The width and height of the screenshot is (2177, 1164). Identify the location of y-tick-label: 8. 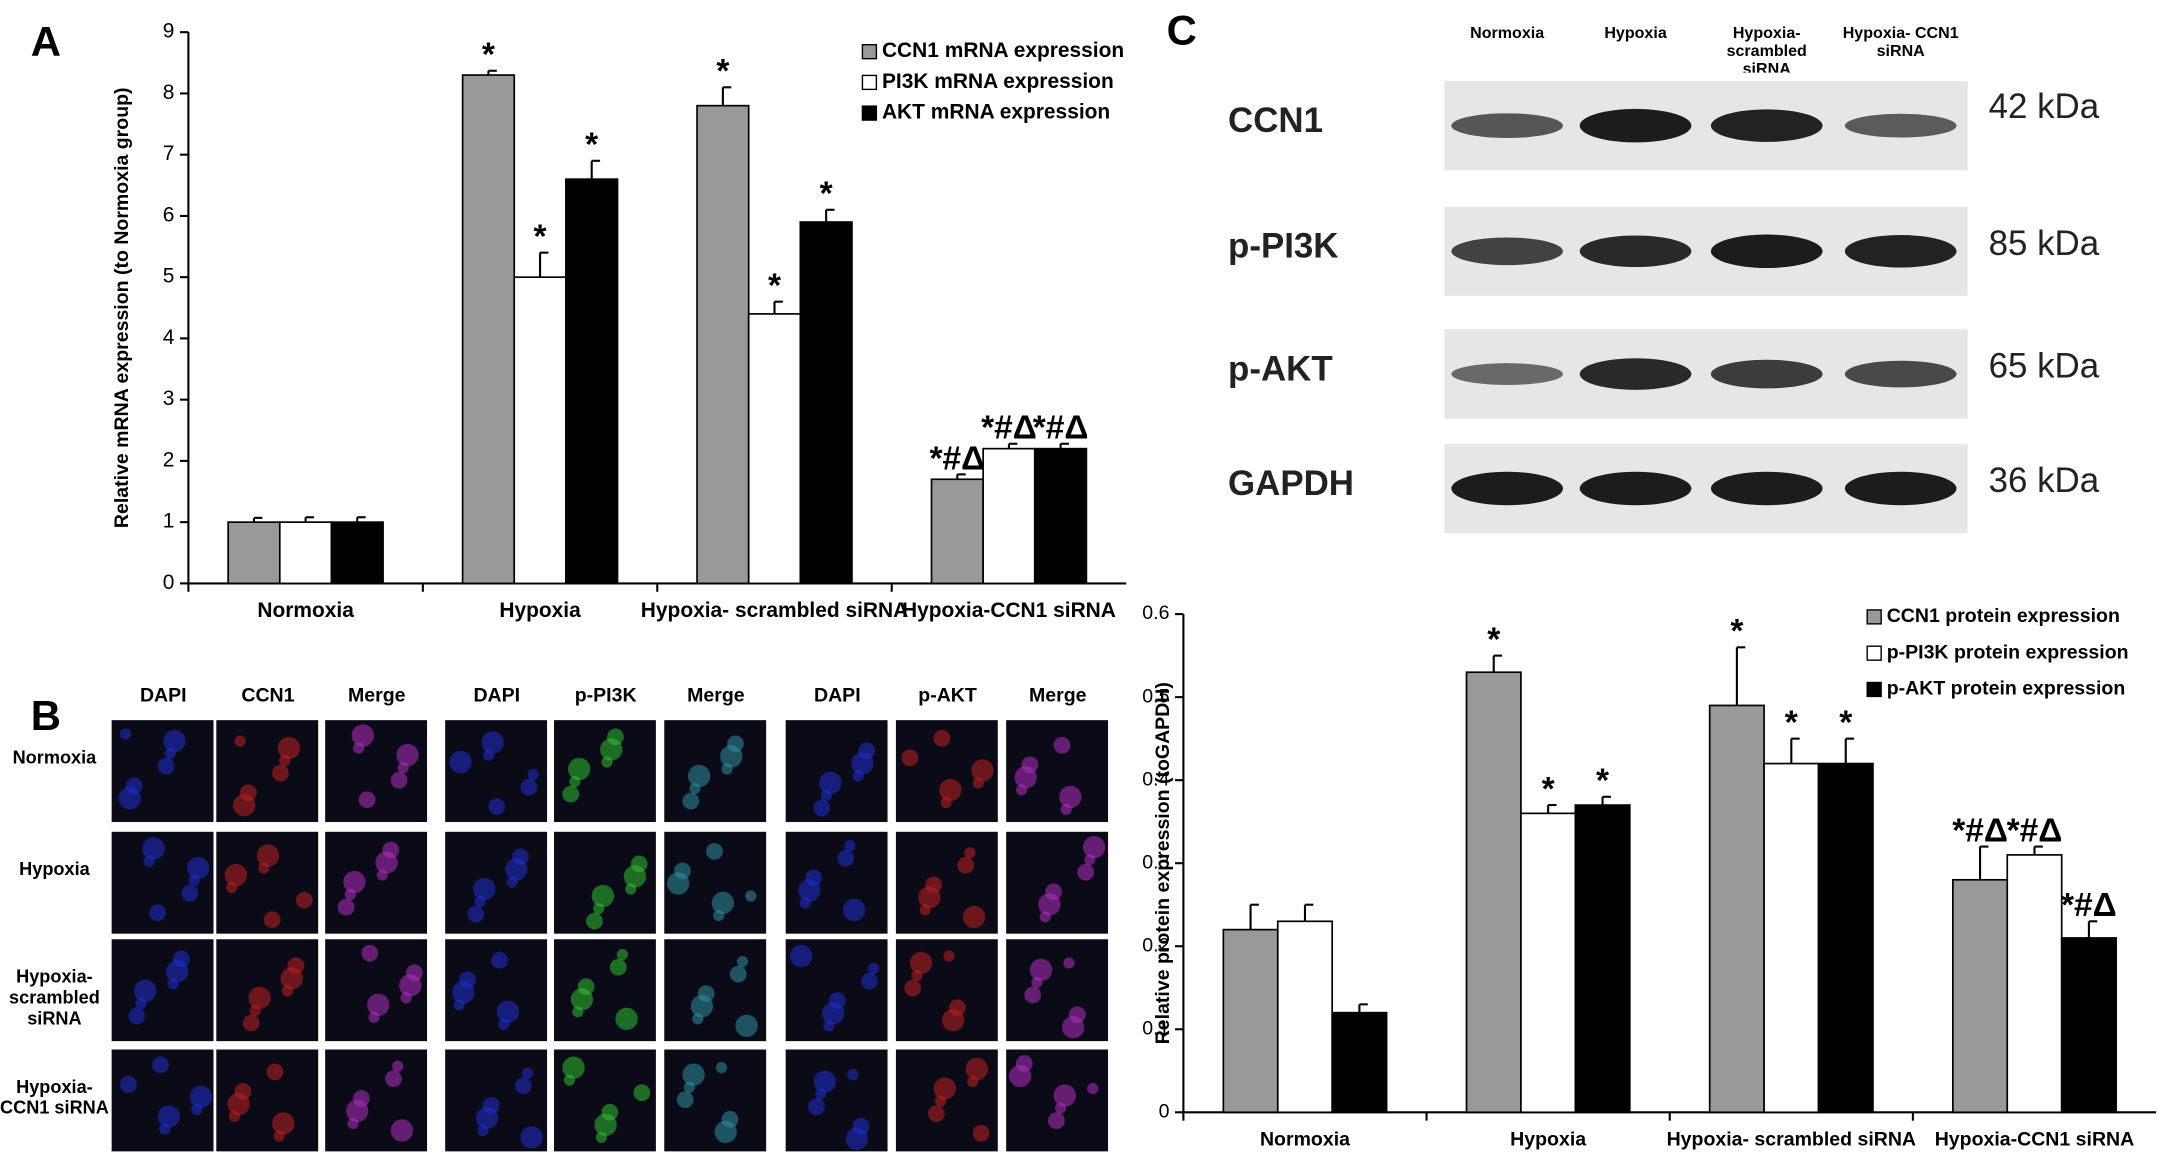
(169, 92).